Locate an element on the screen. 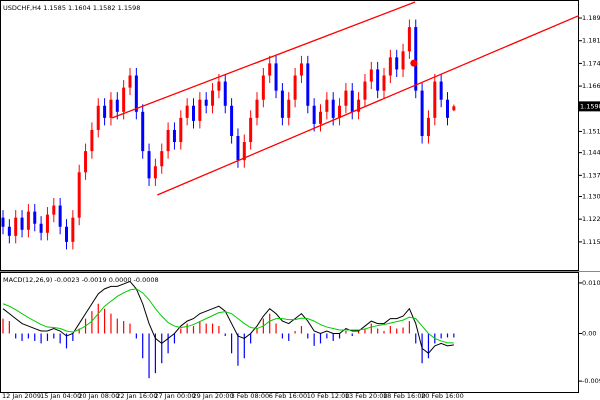  current-price-label: 1.1598 is located at coordinates (590, 106).